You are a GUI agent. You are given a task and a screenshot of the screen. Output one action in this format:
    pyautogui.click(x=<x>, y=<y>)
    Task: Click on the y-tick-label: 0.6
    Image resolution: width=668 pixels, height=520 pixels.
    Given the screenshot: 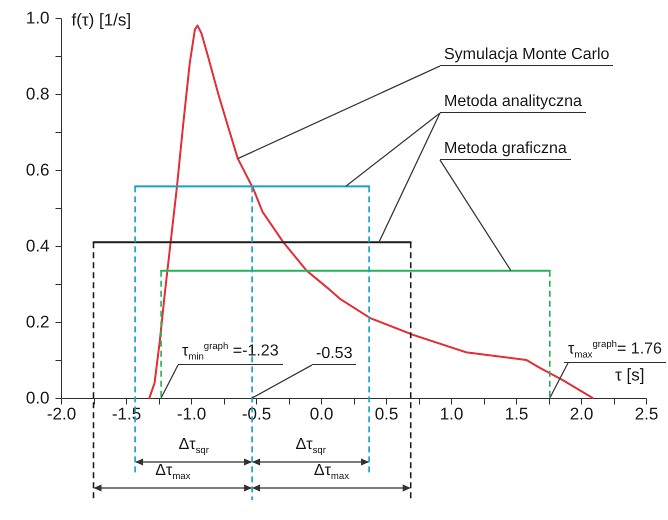 What is the action you would take?
    pyautogui.click(x=38, y=170)
    